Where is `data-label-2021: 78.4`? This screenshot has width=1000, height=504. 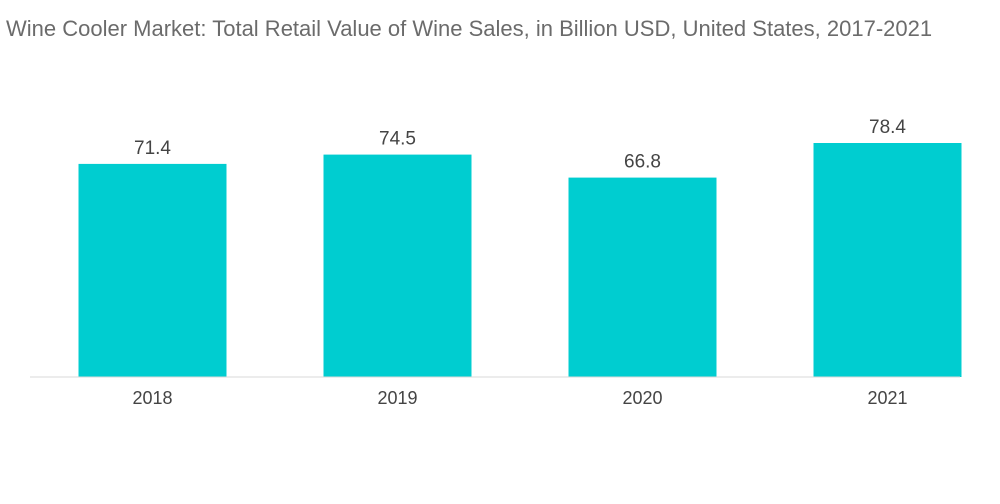 data-label-2021: 78.4 is located at coordinates (887, 127).